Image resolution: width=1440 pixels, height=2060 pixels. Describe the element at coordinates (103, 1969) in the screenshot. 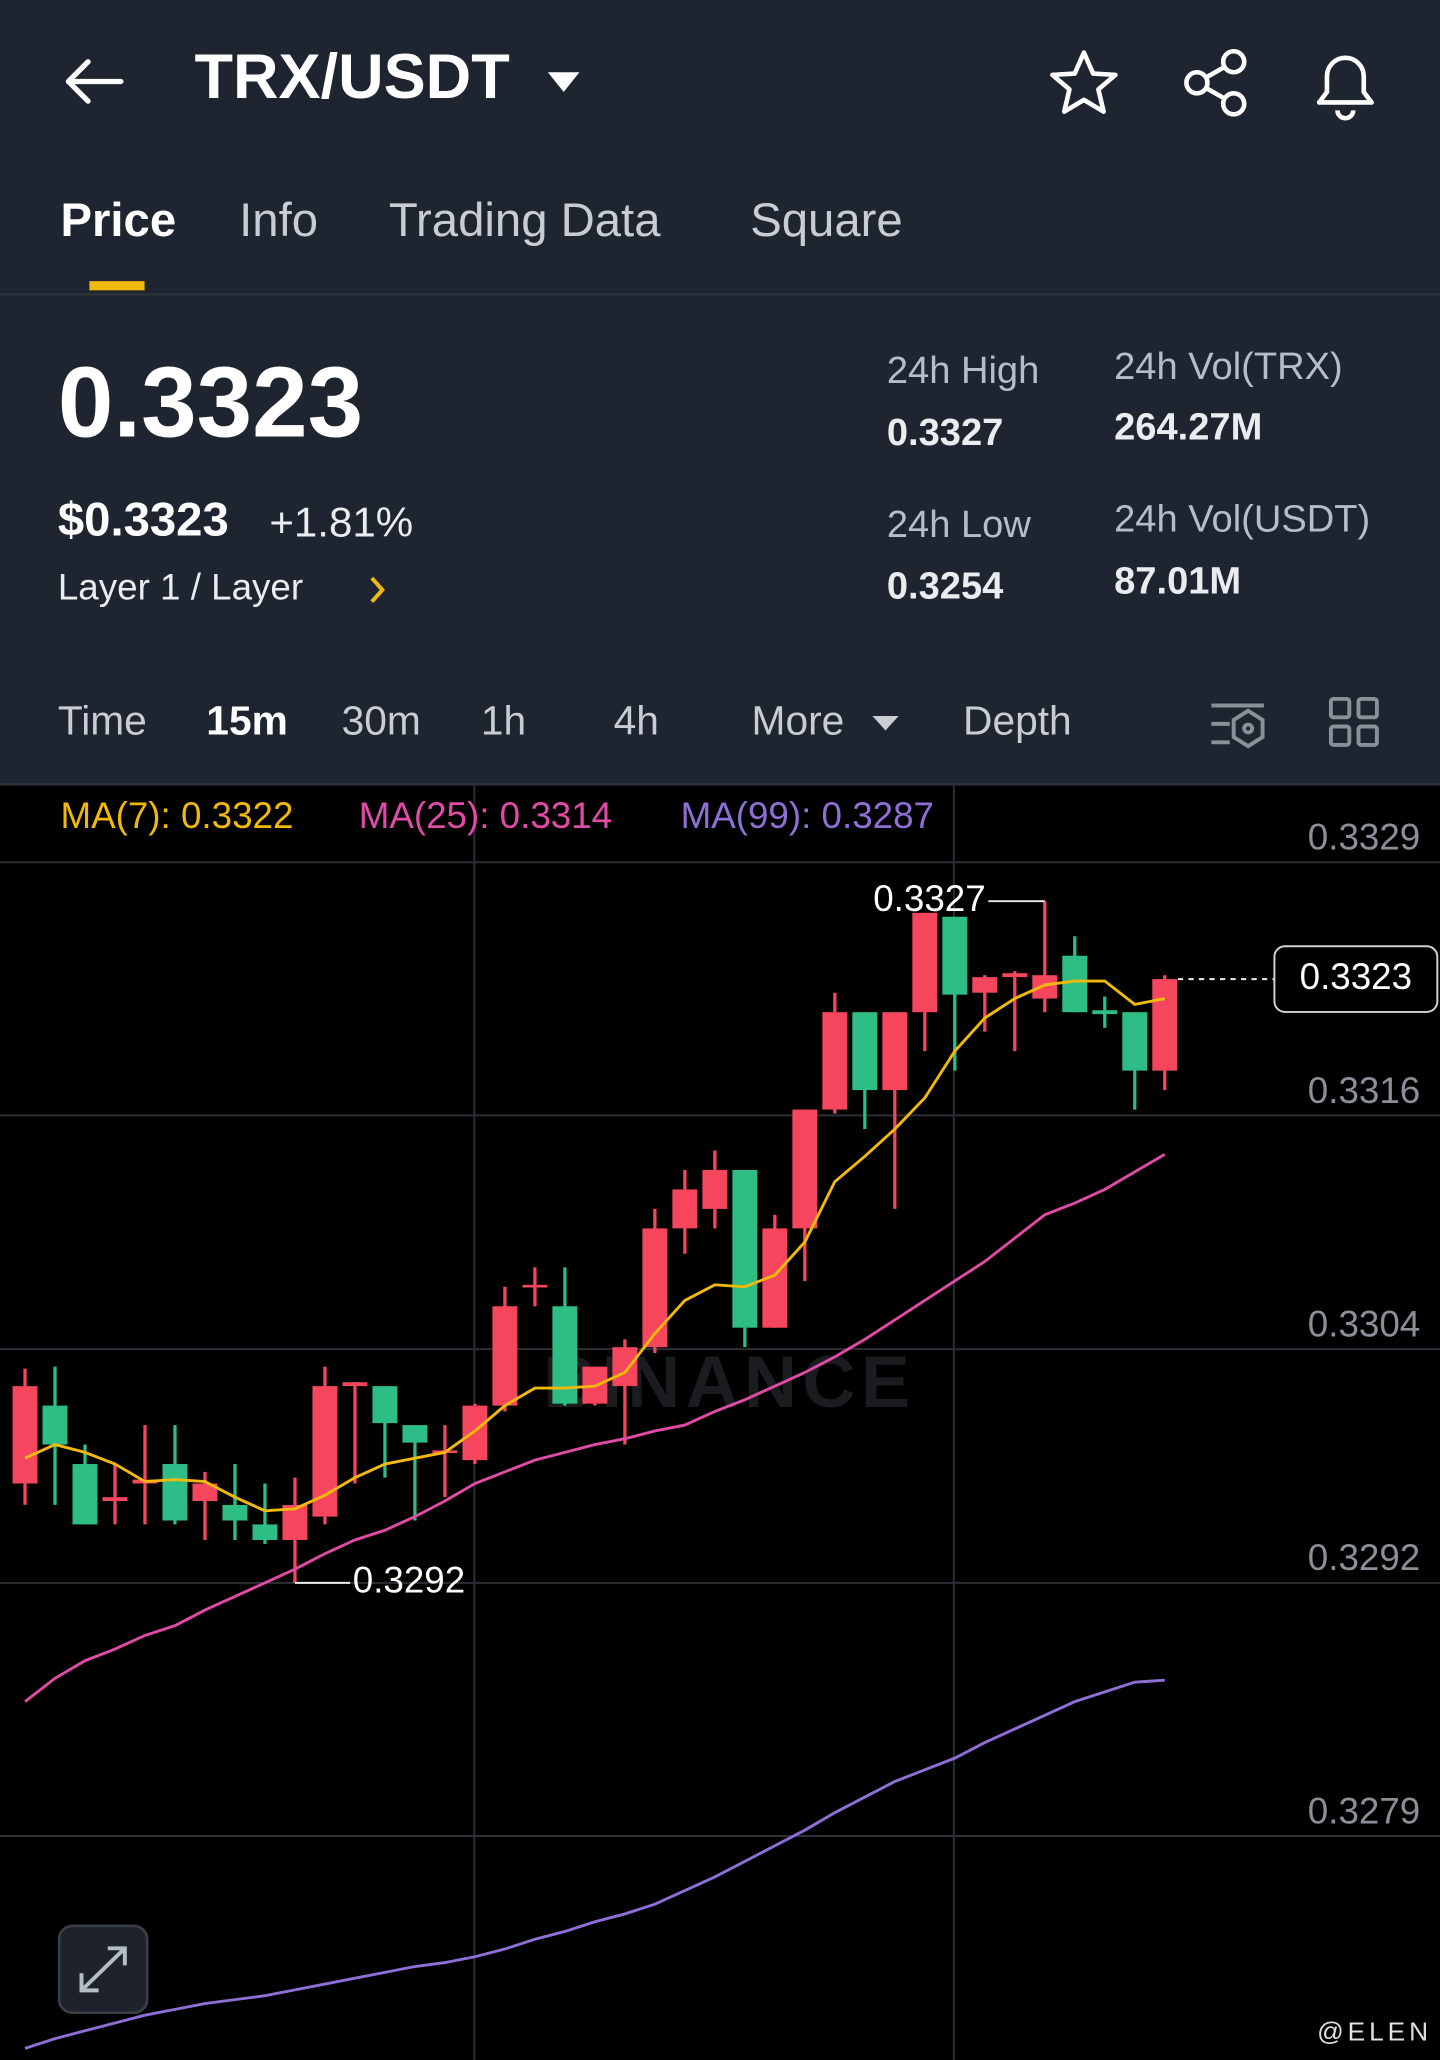

I see `fullscreen-button` at that location.